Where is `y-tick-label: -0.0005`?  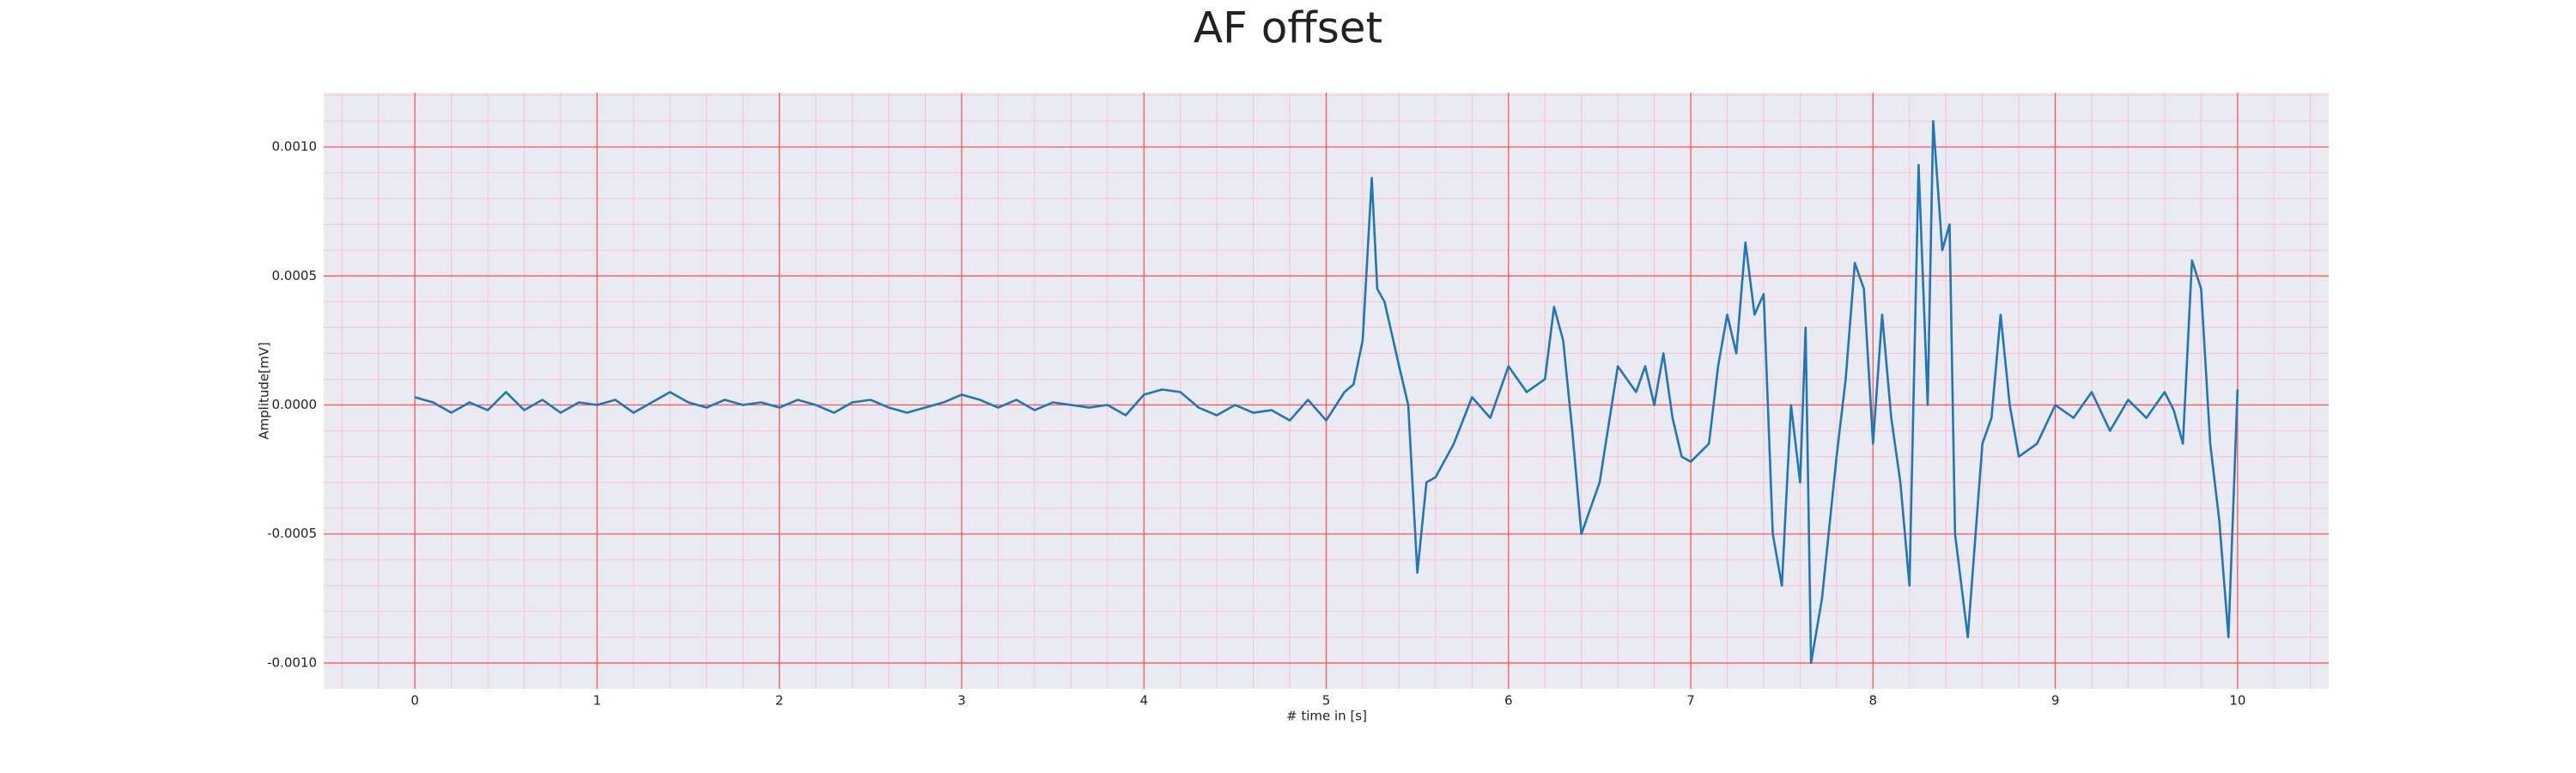 y-tick-label: -0.0005 is located at coordinates (292, 533).